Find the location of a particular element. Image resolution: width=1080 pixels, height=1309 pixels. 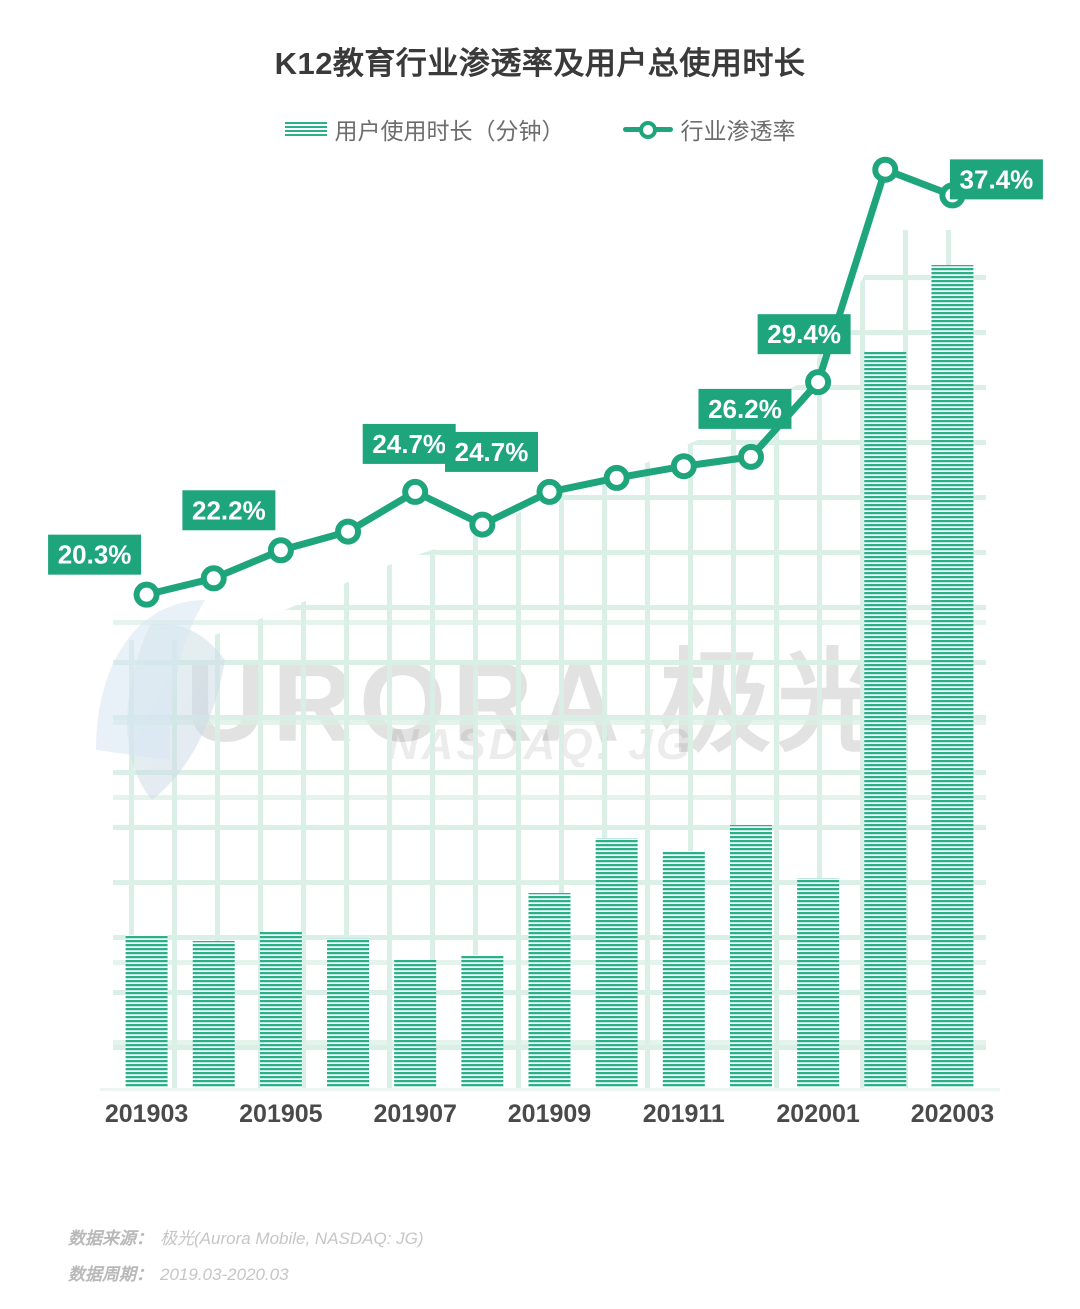

bar-swatch-icon is located at coordinates (305, 129).